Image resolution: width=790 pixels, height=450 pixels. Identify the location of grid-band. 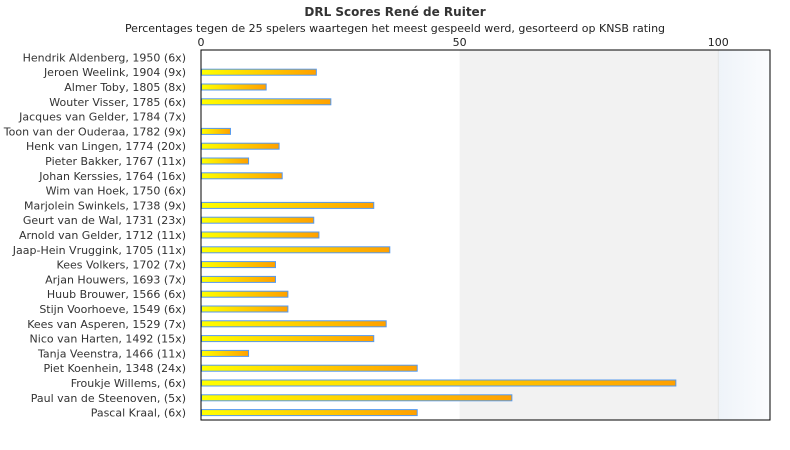
(744, 235).